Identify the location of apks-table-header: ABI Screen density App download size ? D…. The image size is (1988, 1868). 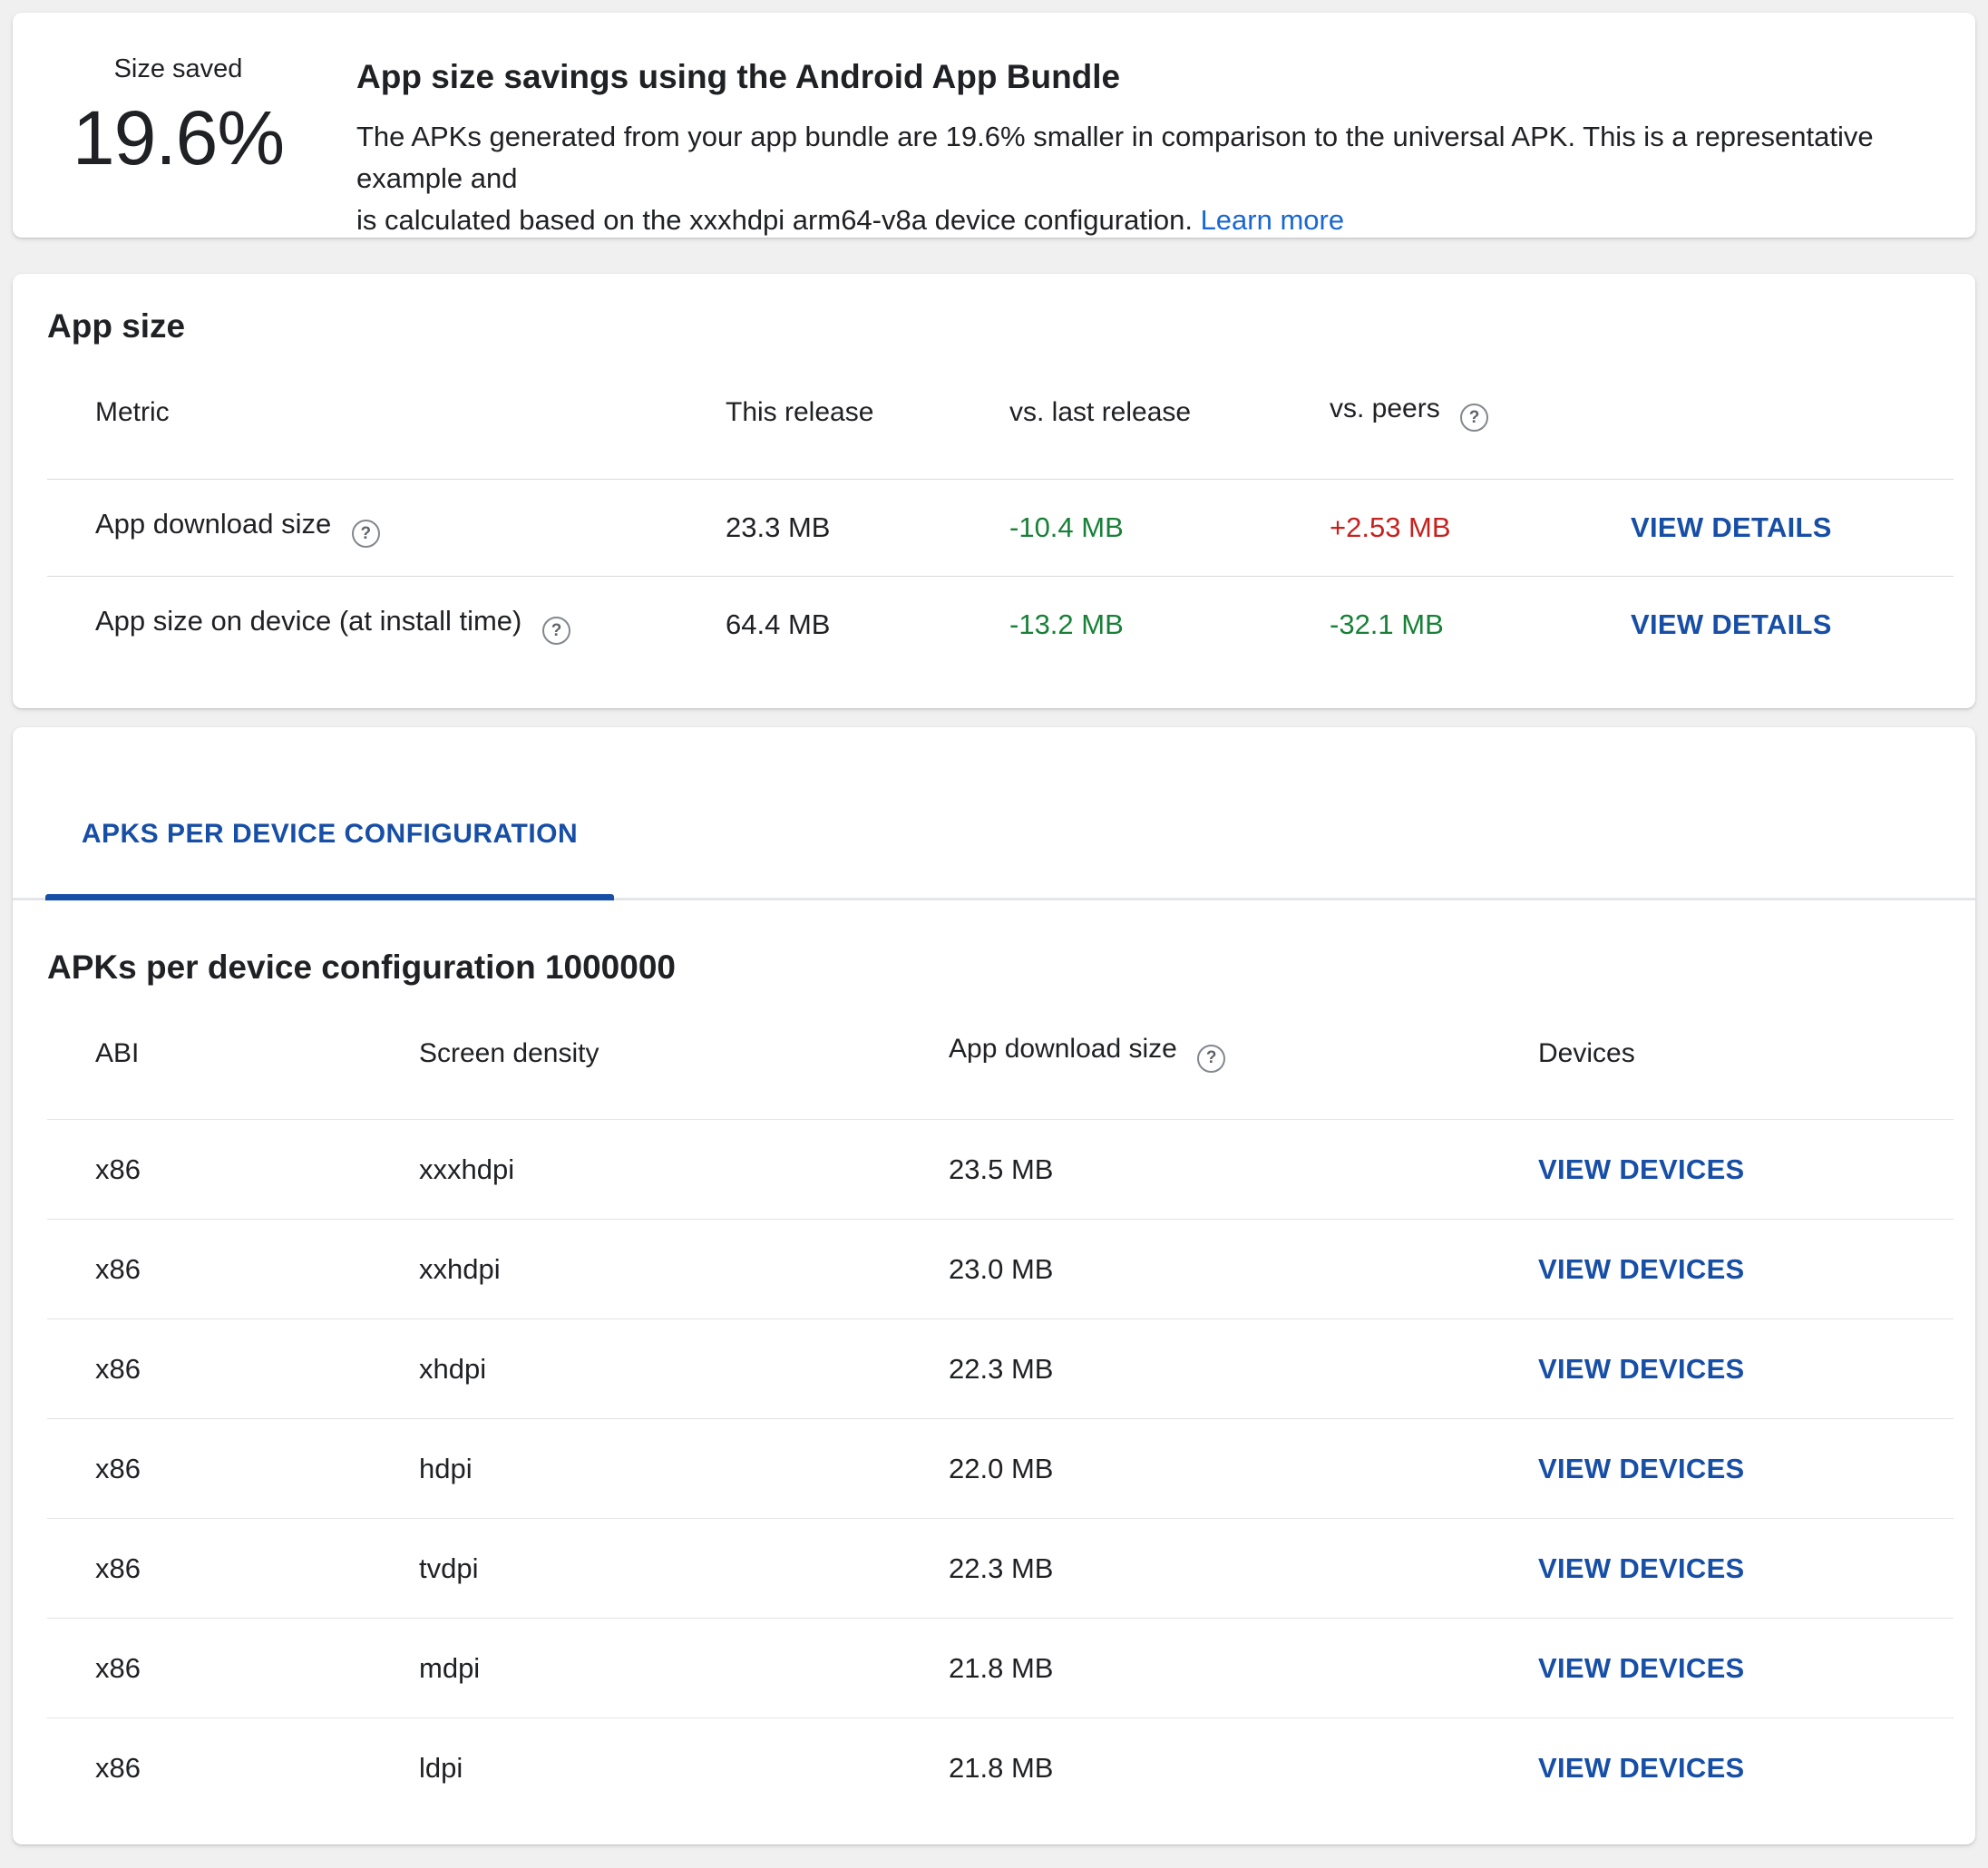
(1000, 1053).